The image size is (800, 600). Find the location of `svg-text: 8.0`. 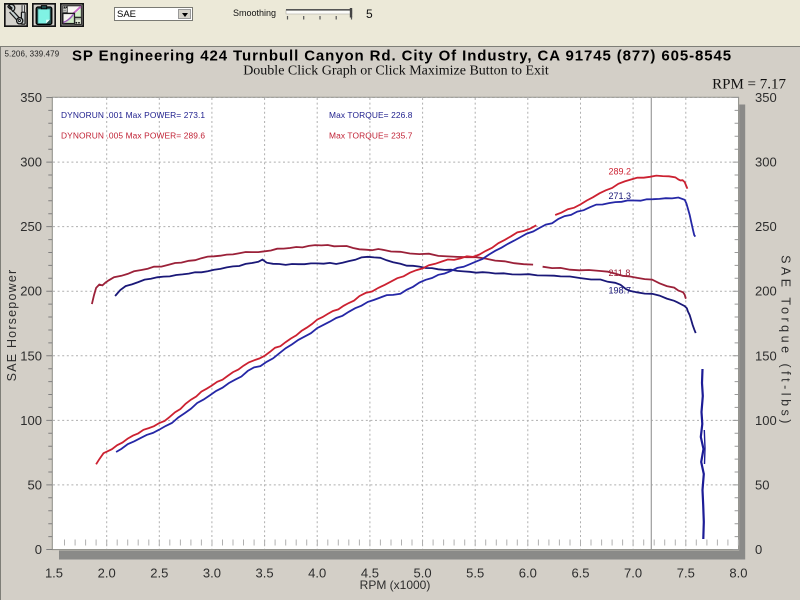

svg-text: 8.0 is located at coordinates (738, 573).